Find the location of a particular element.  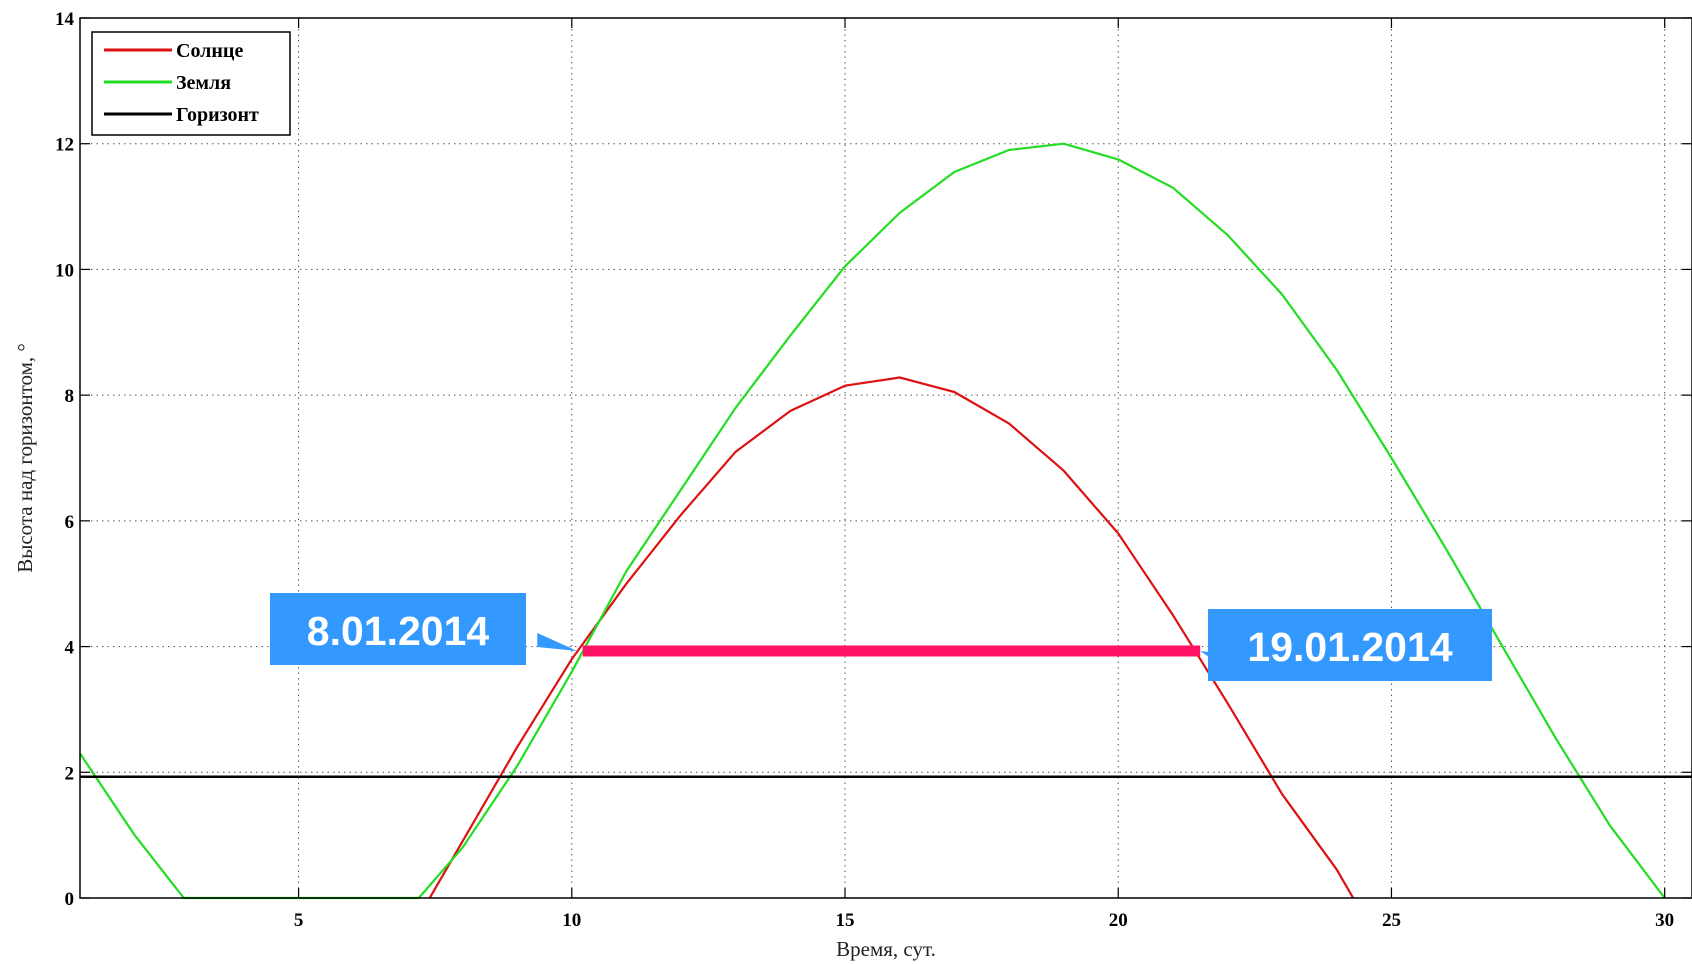

y-tick-label: 6 is located at coordinates (70, 522).